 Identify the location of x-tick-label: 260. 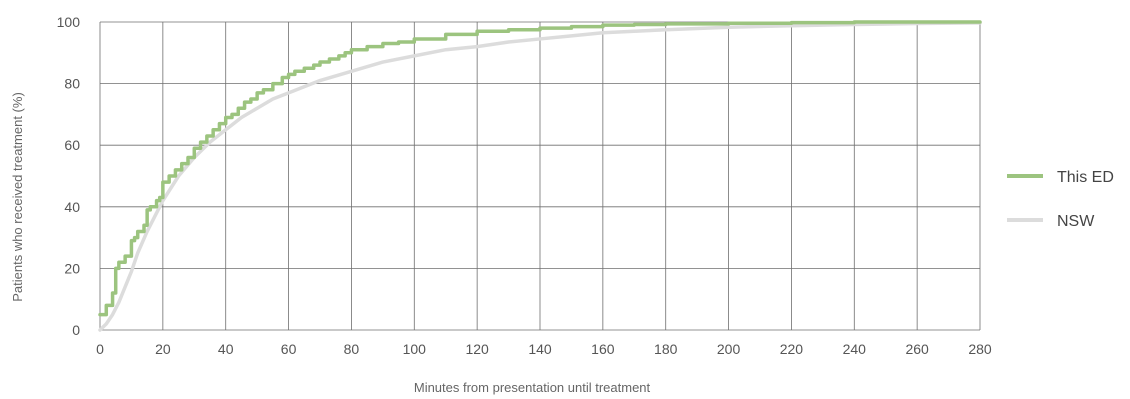
(917, 349).